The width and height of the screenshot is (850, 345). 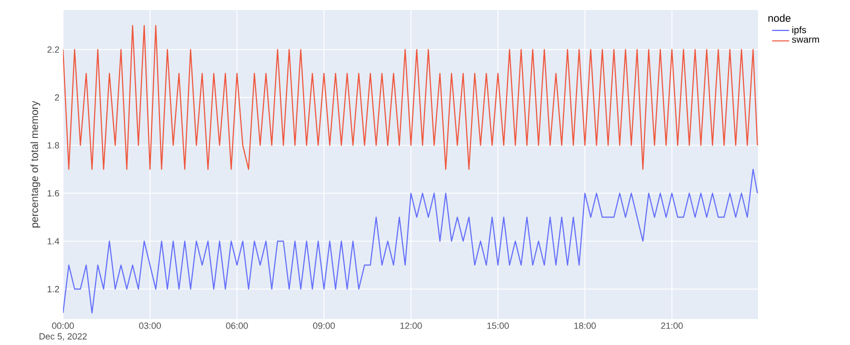 I want to click on legend-label: ipfs, so click(x=799, y=31).